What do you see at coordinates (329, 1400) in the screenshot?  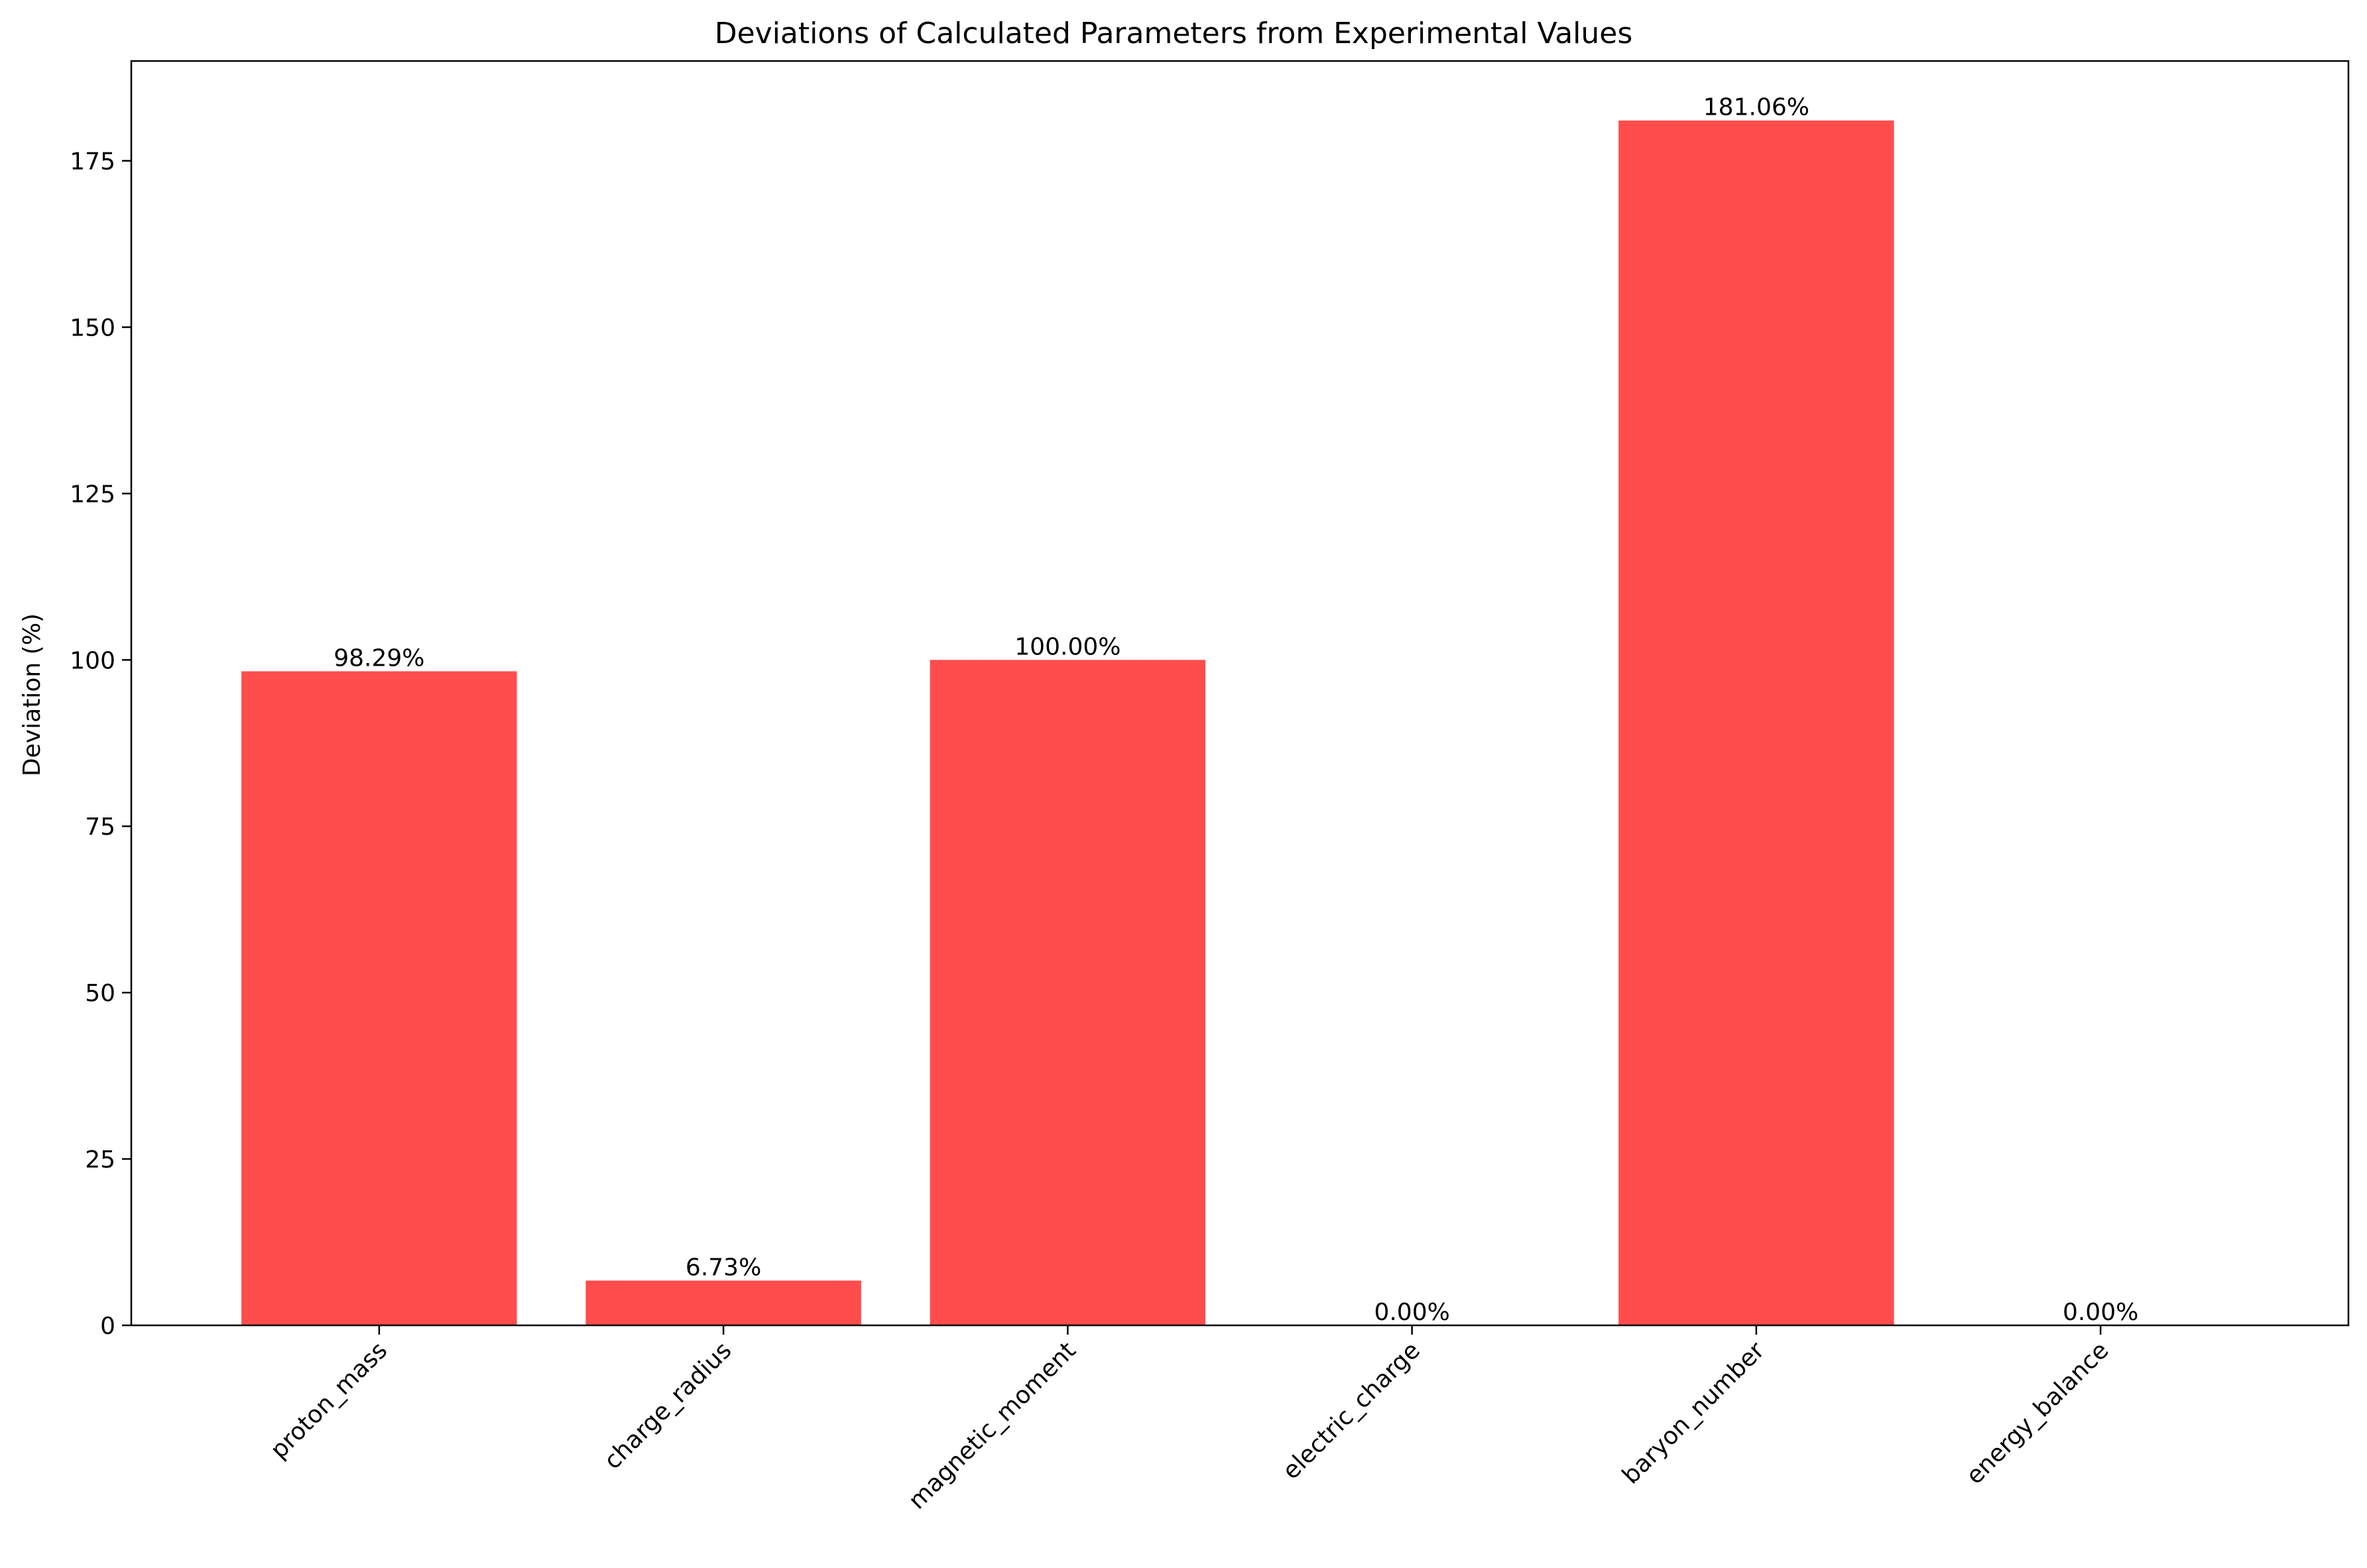 I see `x-tick-label-proton_mass: proton_mass` at bounding box center [329, 1400].